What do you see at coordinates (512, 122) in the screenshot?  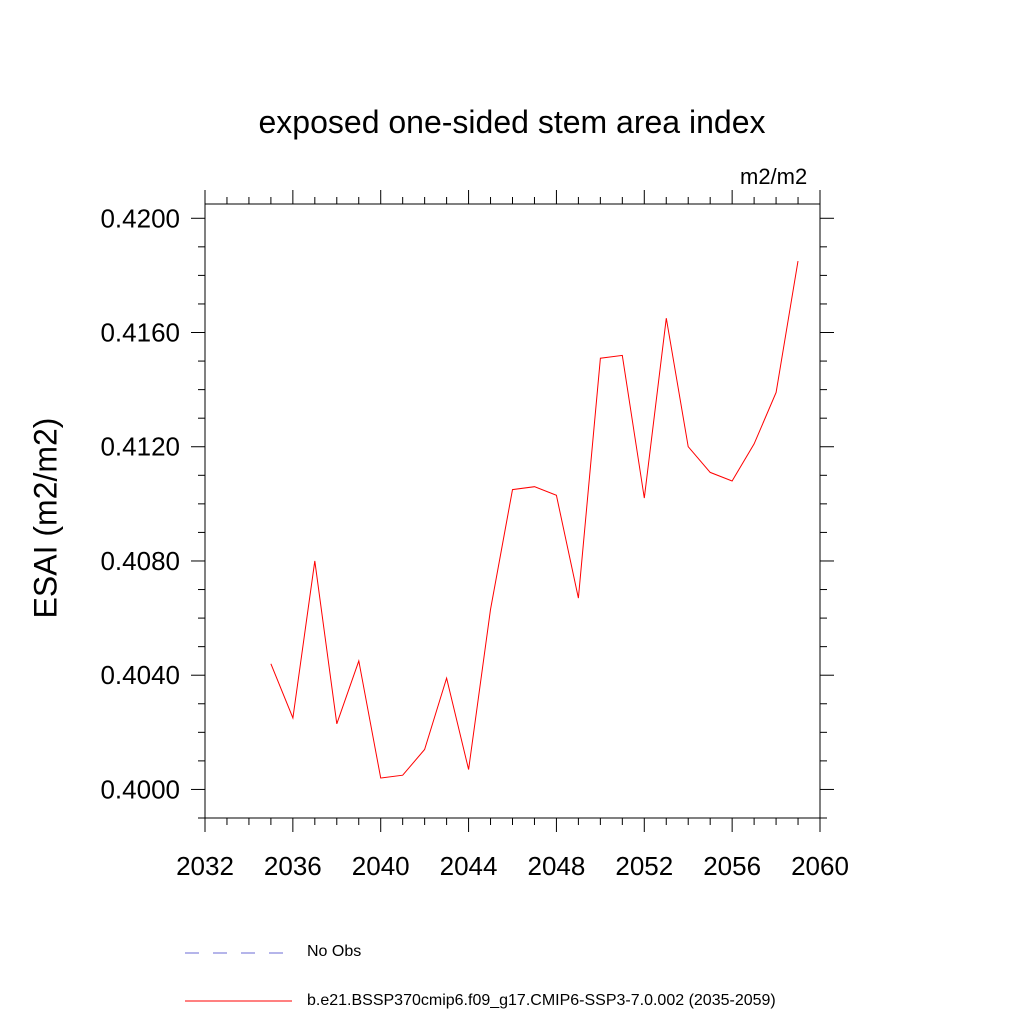 I see `chart-title: exposed one-sided stem area index` at bounding box center [512, 122].